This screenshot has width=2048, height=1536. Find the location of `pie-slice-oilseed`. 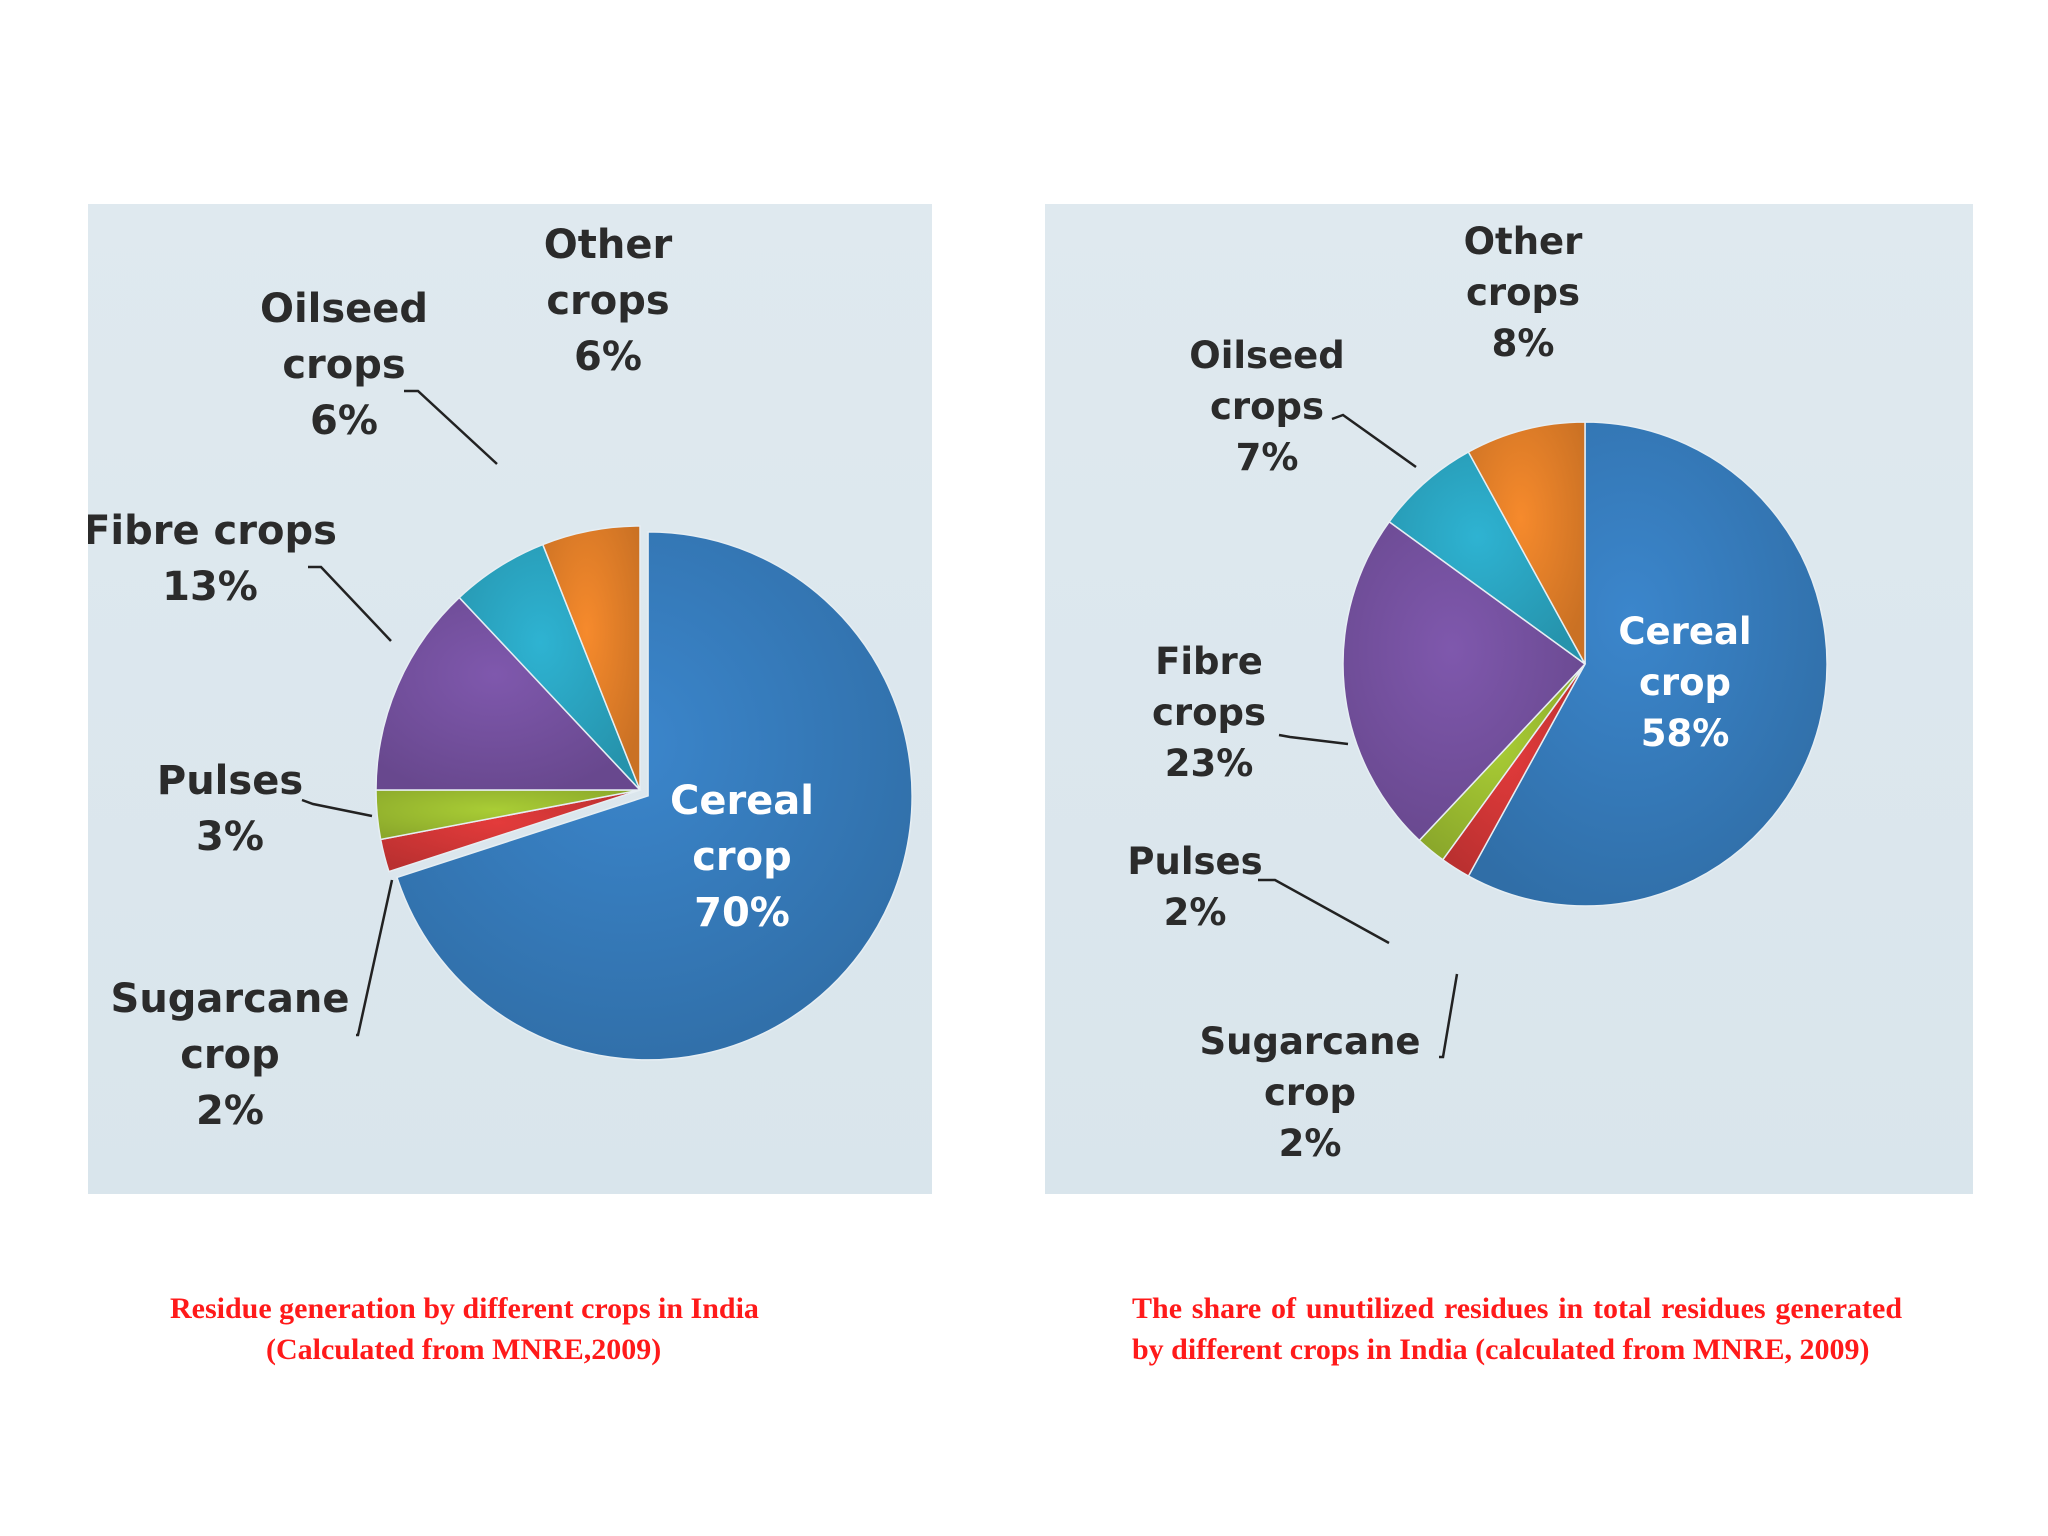

pie-slice-oilseed is located at coordinates (1487, 557).